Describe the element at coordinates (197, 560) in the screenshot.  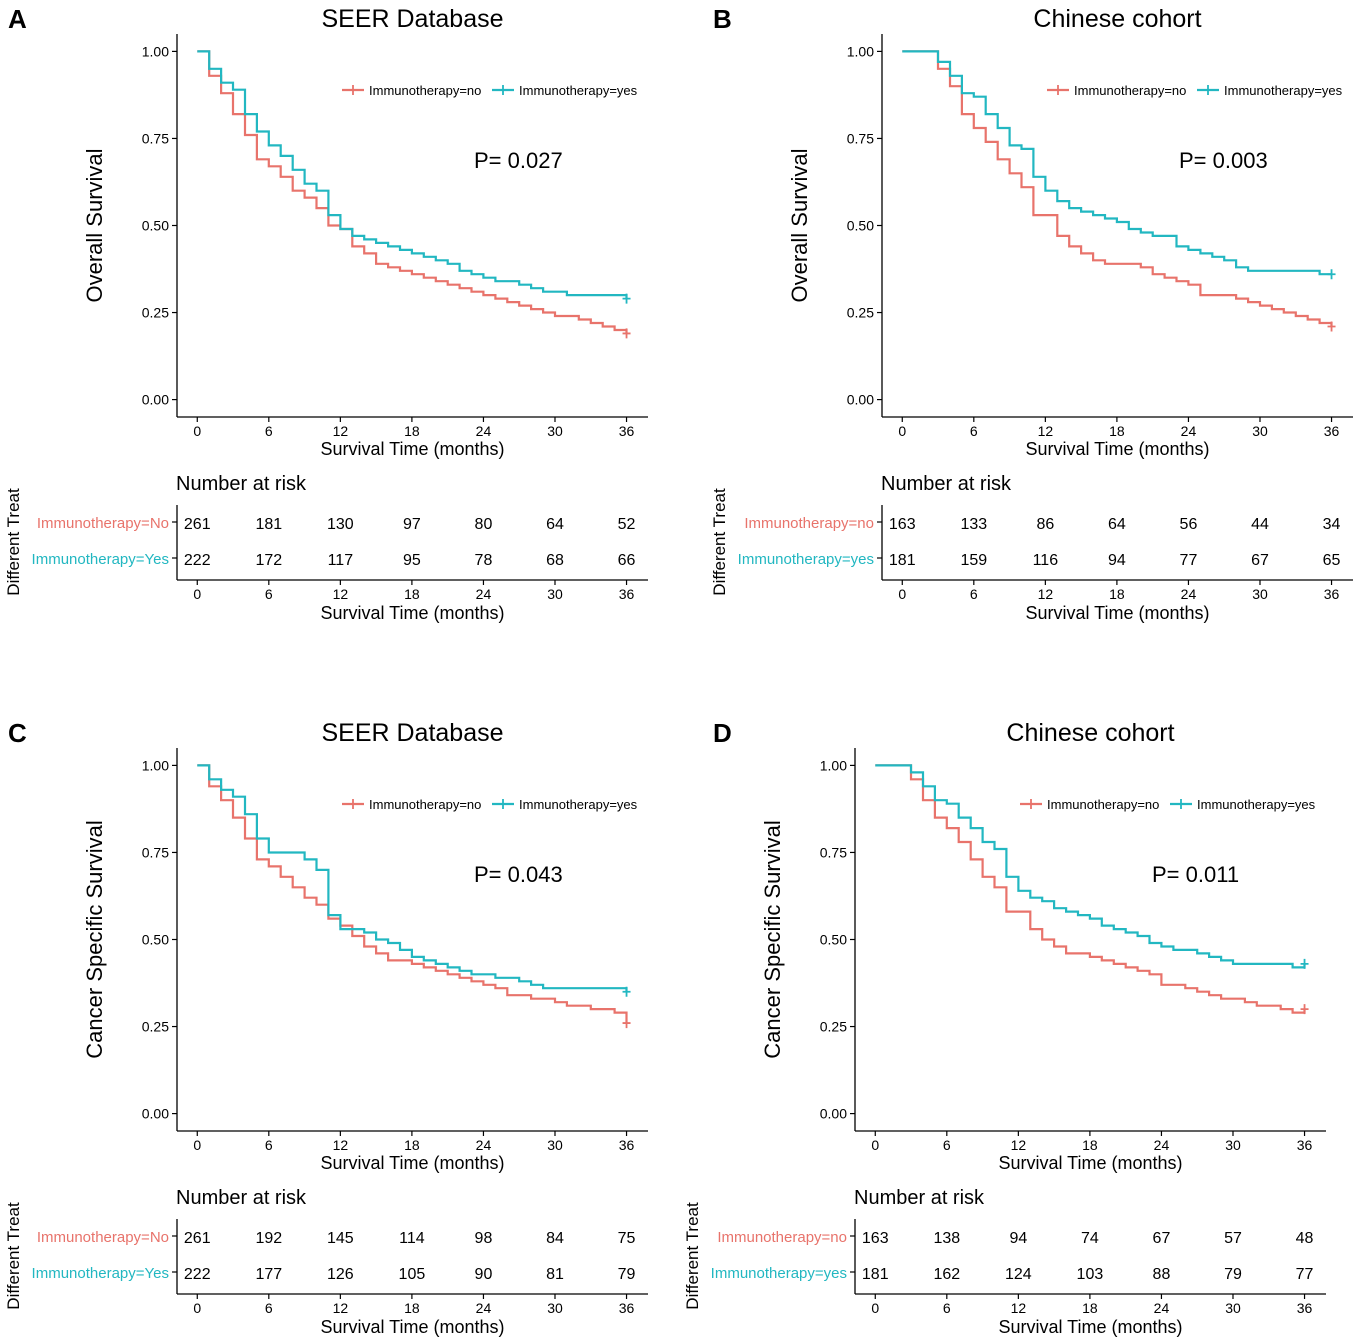
I see `risk-count: 222` at that location.